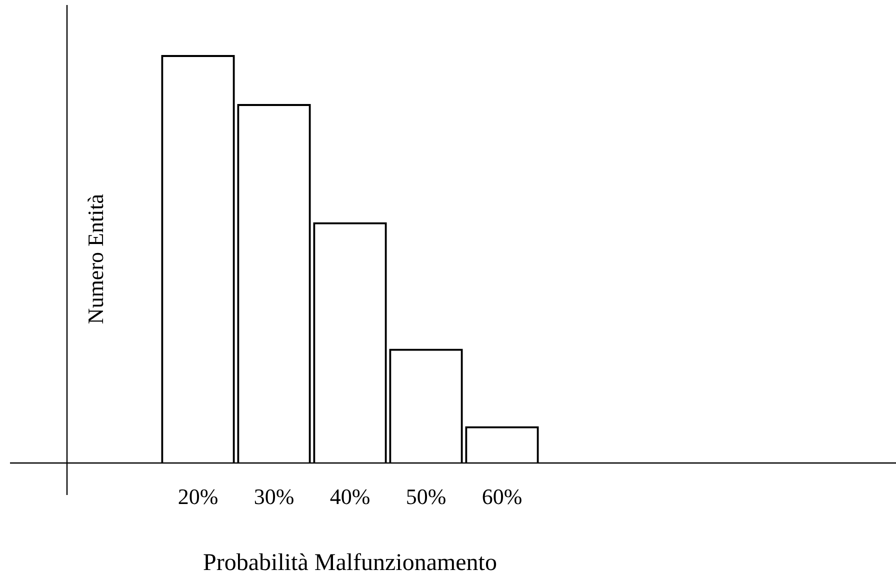  Describe the element at coordinates (350, 496) in the screenshot. I see `x-tick-label: 40%` at that location.